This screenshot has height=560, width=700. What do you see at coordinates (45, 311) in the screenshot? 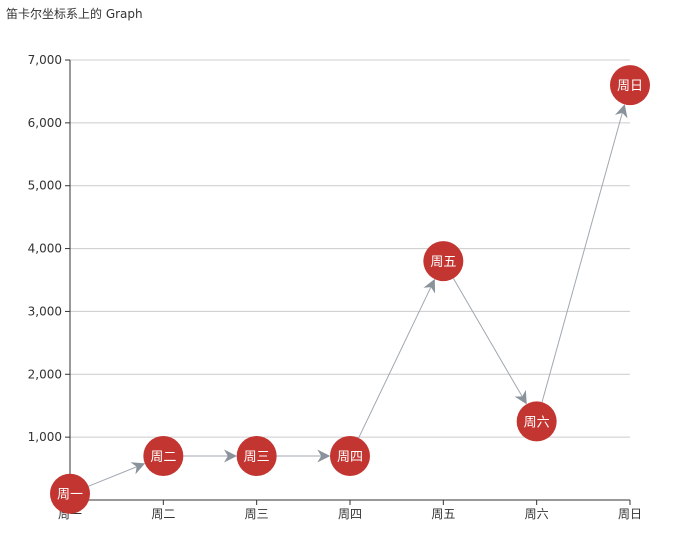
I see `y-tick-label: 3,000` at bounding box center [45, 311].